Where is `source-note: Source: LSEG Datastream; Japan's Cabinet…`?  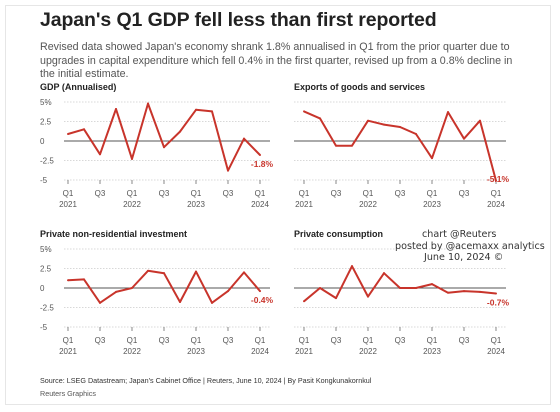 source-note: Source: LSEG Datastream; Japan's Cabinet… is located at coordinates (206, 380).